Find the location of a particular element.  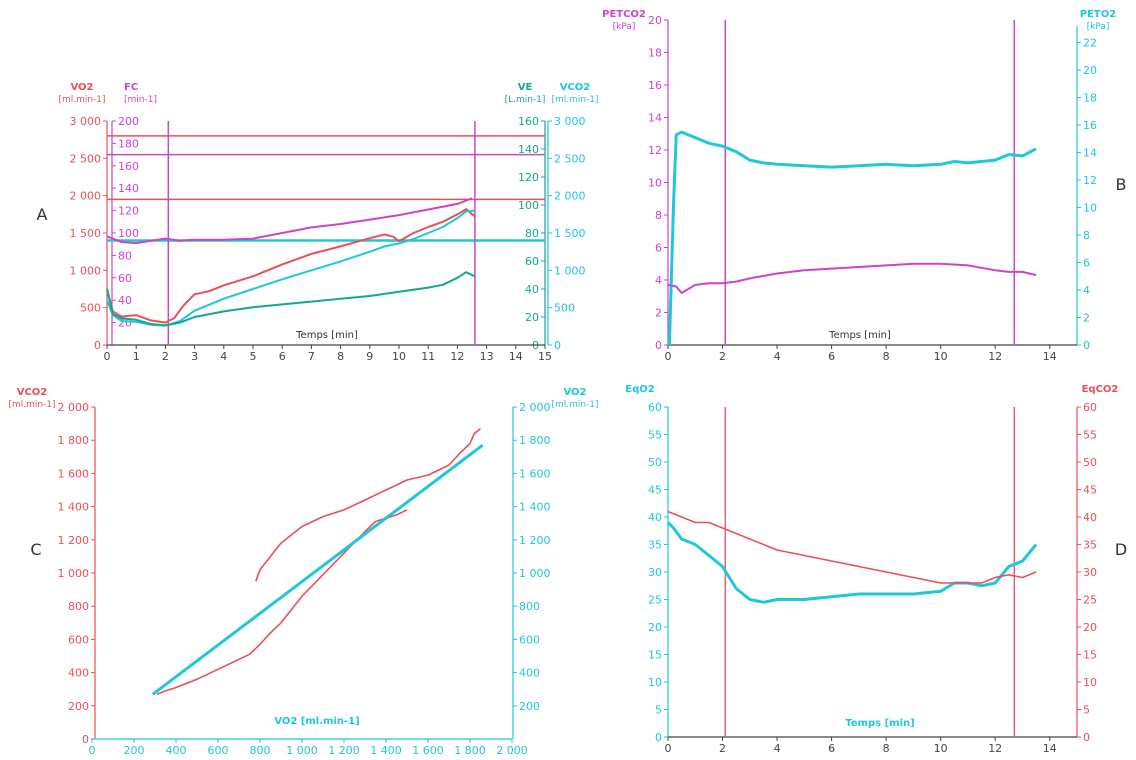

tick-label-vo2: 2 000 is located at coordinates (535, 407).